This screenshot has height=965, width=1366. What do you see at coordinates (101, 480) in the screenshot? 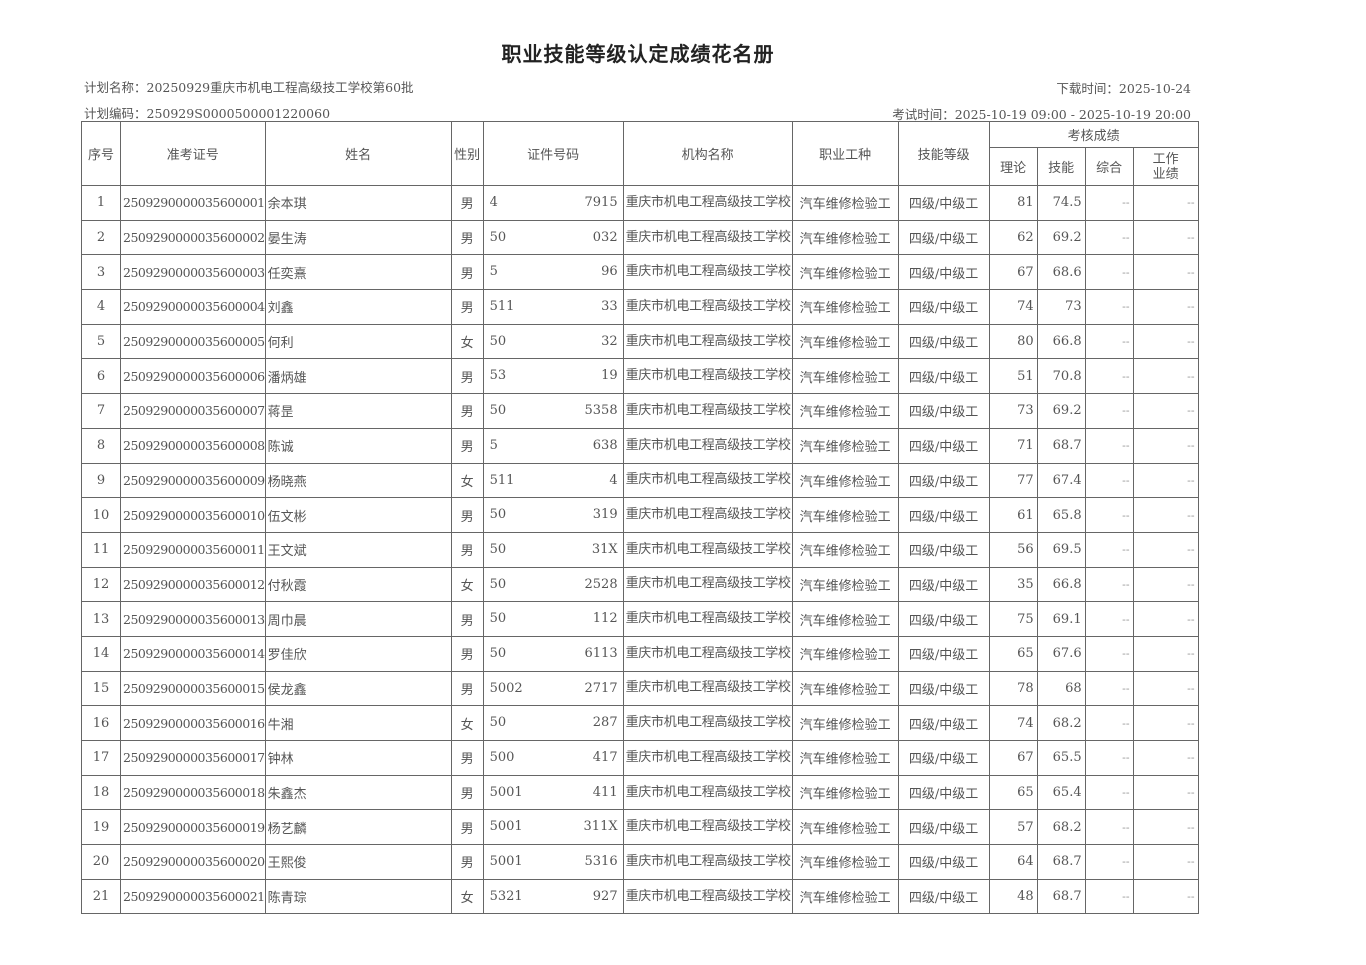
I see `seq-cell: 9` at bounding box center [101, 480].